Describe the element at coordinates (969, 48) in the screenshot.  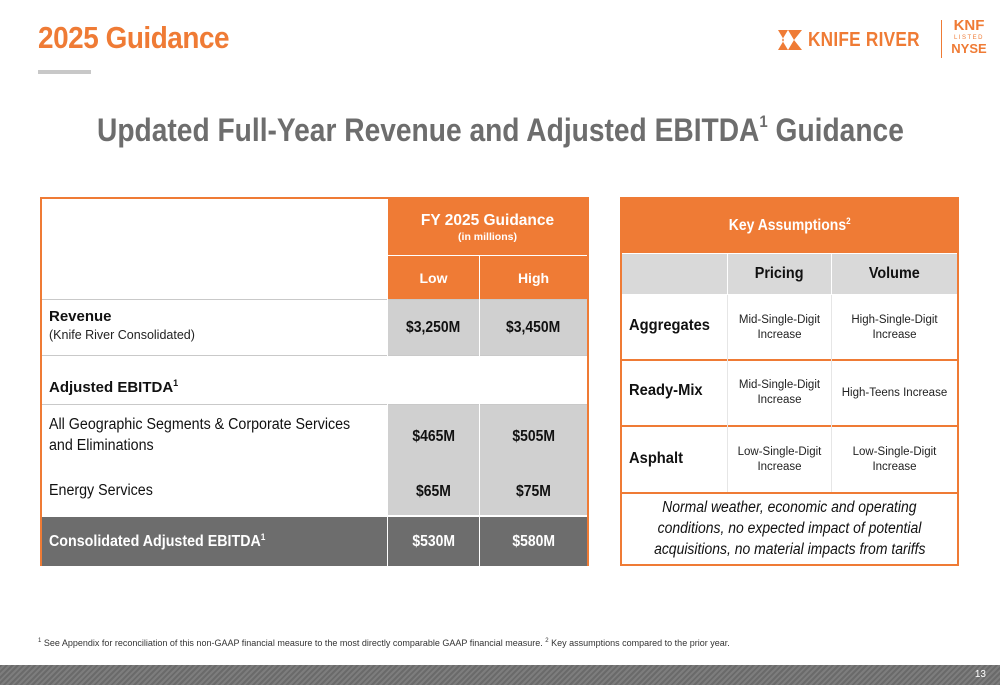
I see `exchange-label: NYSE` at that location.